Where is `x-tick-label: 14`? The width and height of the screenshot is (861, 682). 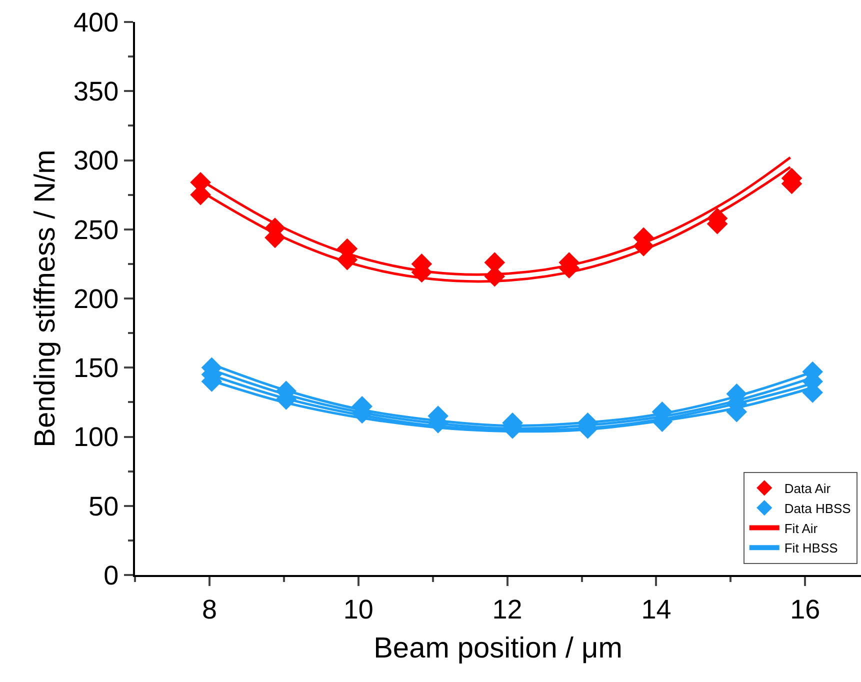 x-tick-label: 14 is located at coordinates (656, 609).